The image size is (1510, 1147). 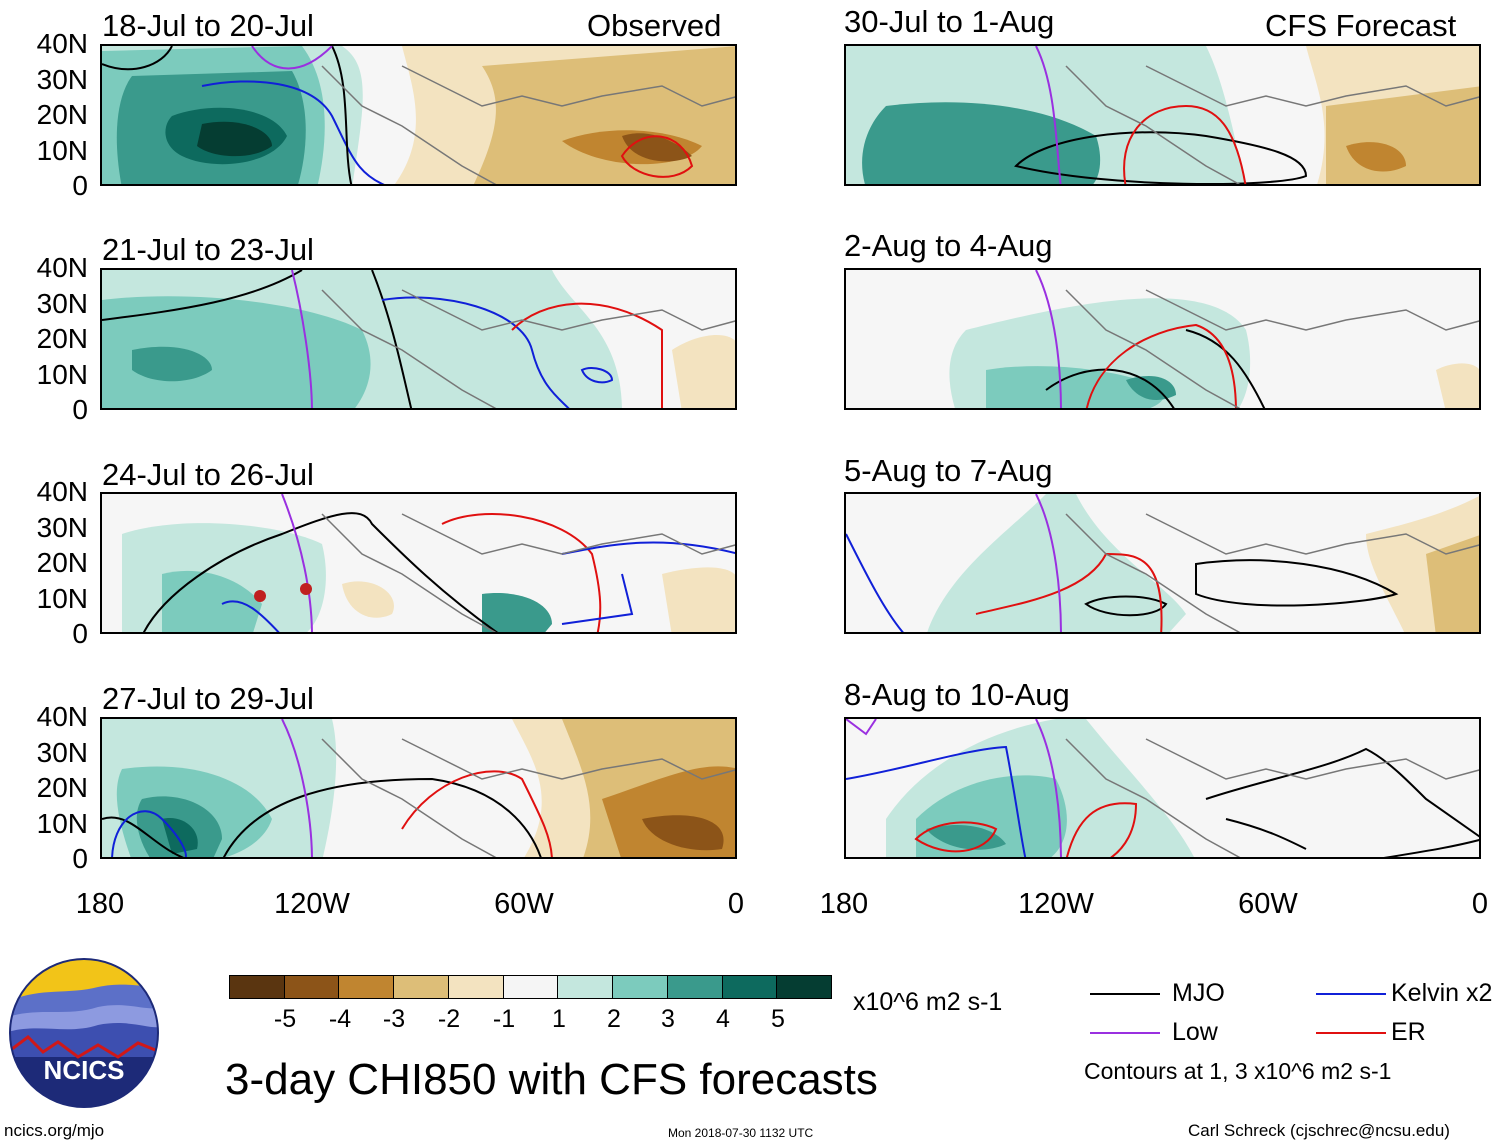 What do you see at coordinates (428, 563) in the screenshot?
I see `panel-3-fields` at bounding box center [428, 563].